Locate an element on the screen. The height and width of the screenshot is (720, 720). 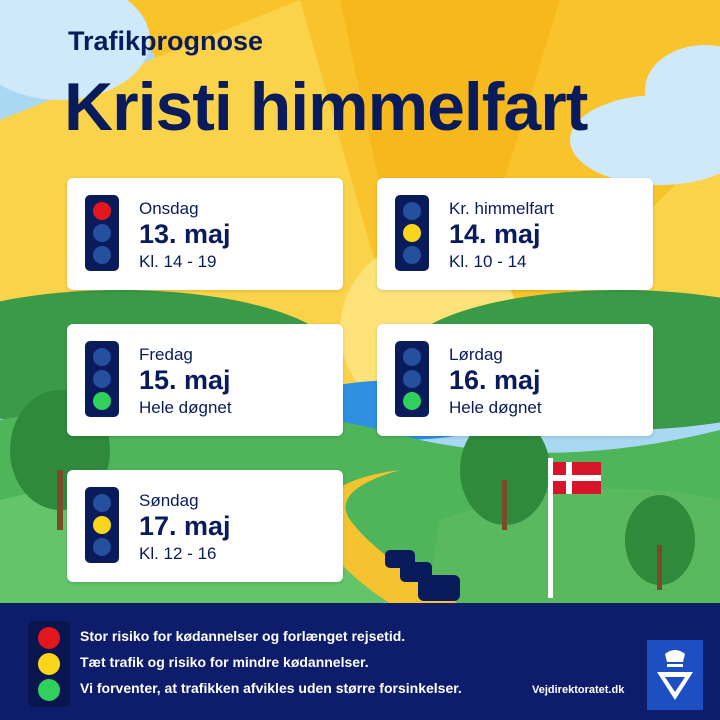
forecast-card-onsdag: Onsdag 13. maj Kl. 14 - 19 is located at coordinates (205, 234).